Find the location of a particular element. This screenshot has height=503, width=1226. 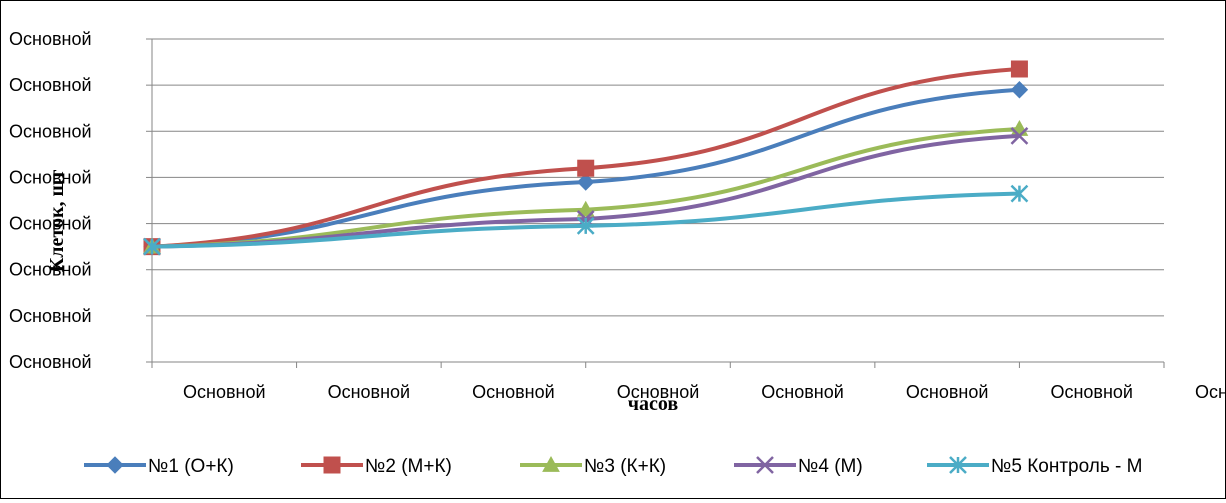

legend-label: №4 (М) is located at coordinates (830, 466).